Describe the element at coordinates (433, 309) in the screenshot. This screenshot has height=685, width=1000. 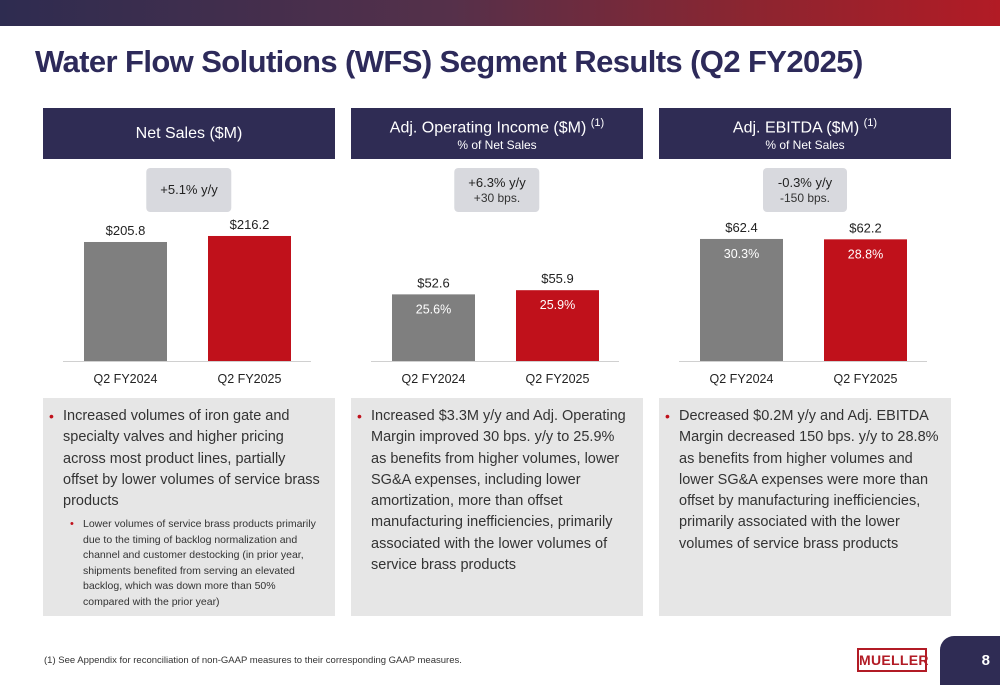
I see `bar-margin-label: 25.6%` at that location.